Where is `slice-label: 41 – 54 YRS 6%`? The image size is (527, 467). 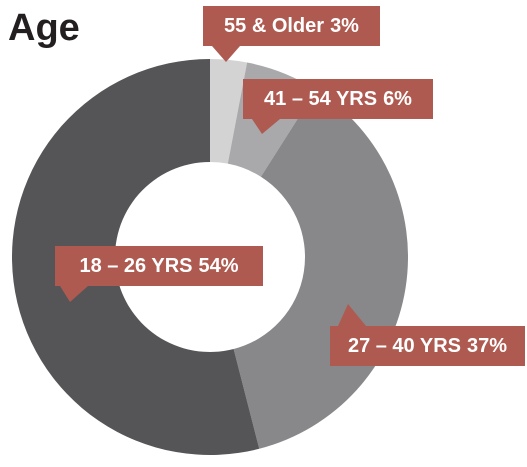 slice-label: 41 – 54 YRS 6% is located at coordinates (338, 106).